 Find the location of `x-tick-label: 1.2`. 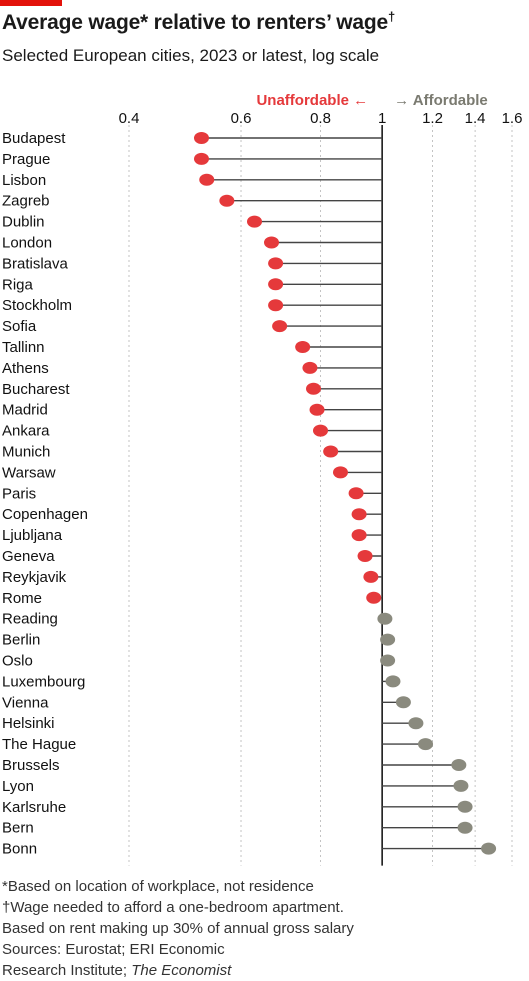

x-tick-label: 1.2 is located at coordinates (432, 118).